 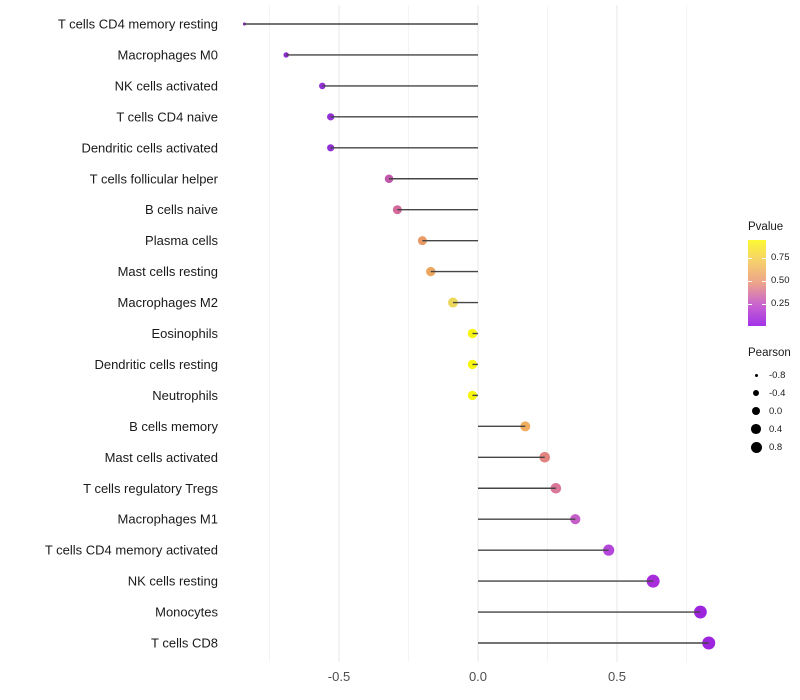 What do you see at coordinates (777, 375) in the screenshot?
I see `pearson-legend-label: -0.8` at bounding box center [777, 375].